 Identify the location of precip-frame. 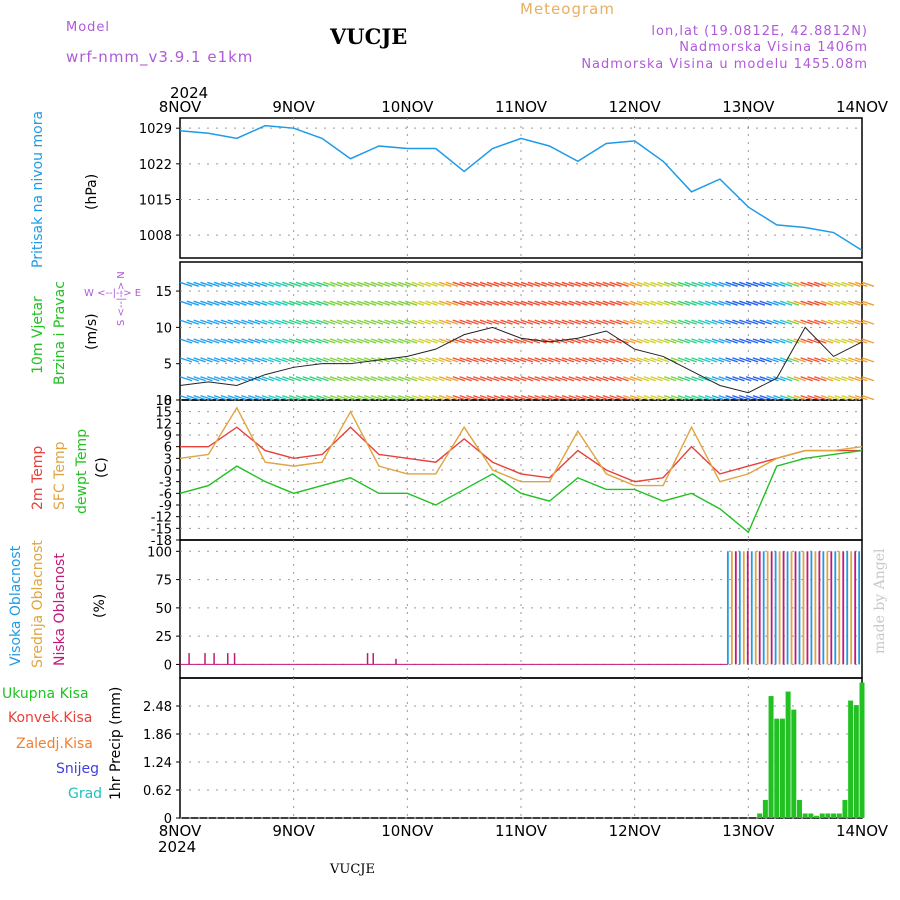
(521, 748).